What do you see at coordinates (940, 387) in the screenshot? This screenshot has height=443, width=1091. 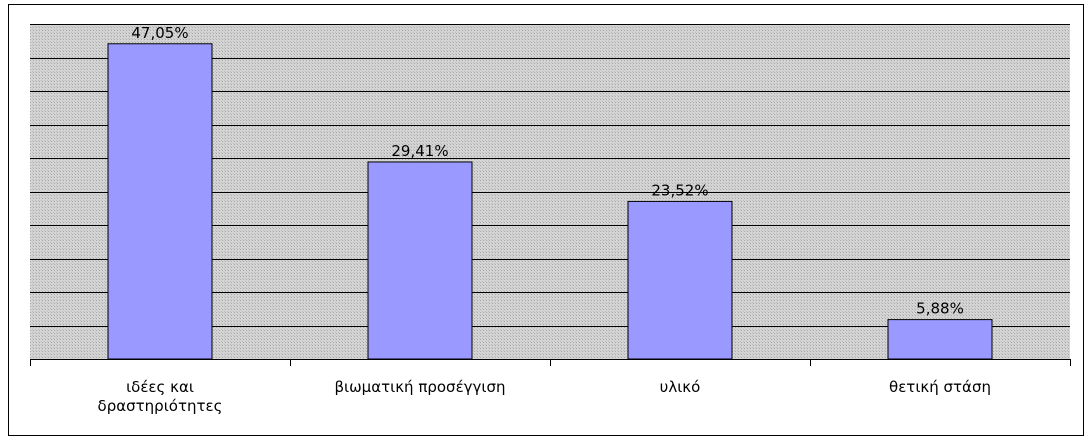 I see `x-tick-label: θετική στάση` at bounding box center [940, 387].